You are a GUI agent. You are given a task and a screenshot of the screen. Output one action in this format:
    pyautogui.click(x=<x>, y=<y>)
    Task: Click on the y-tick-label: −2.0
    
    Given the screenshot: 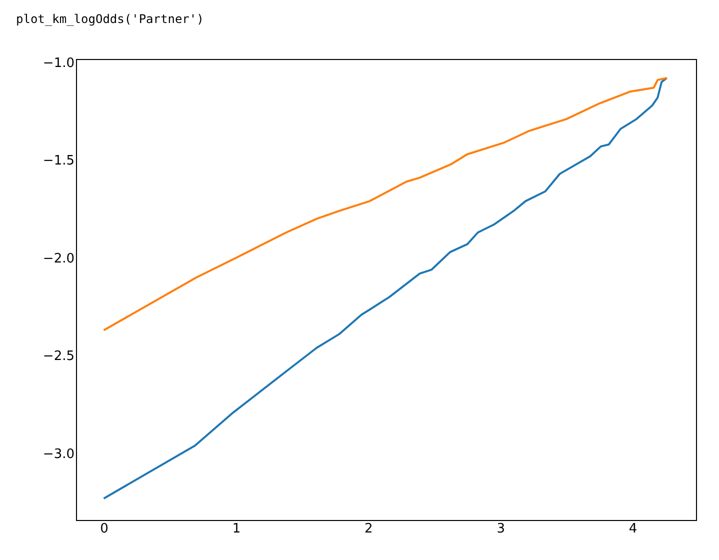 What is the action you would take?
    pyautogui.click(x=58, y=258)
    